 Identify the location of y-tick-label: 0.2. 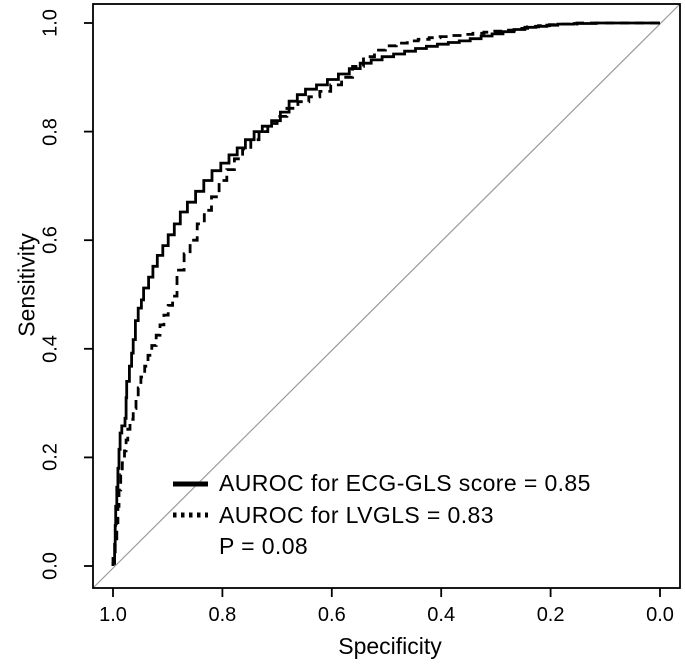
(50, 457).